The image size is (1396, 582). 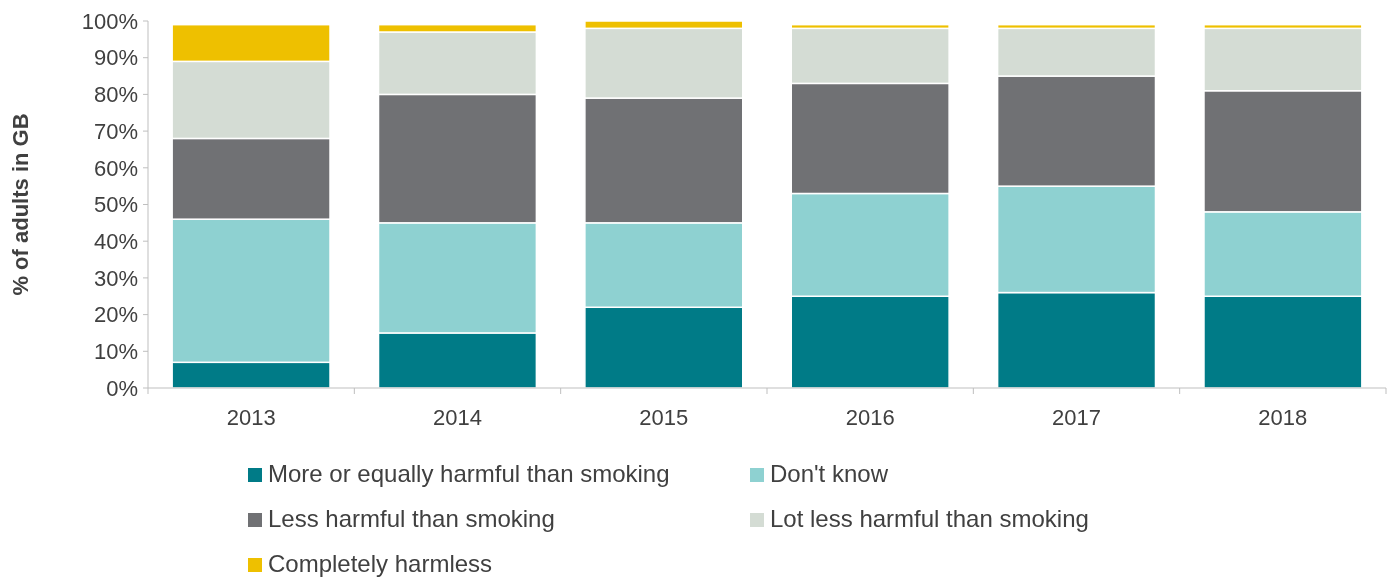 What do you see at coordinates (469, 473) in the screenshot?
I see `legend-label: More or equally harmful than smoking` at bounding box center [469, 473].